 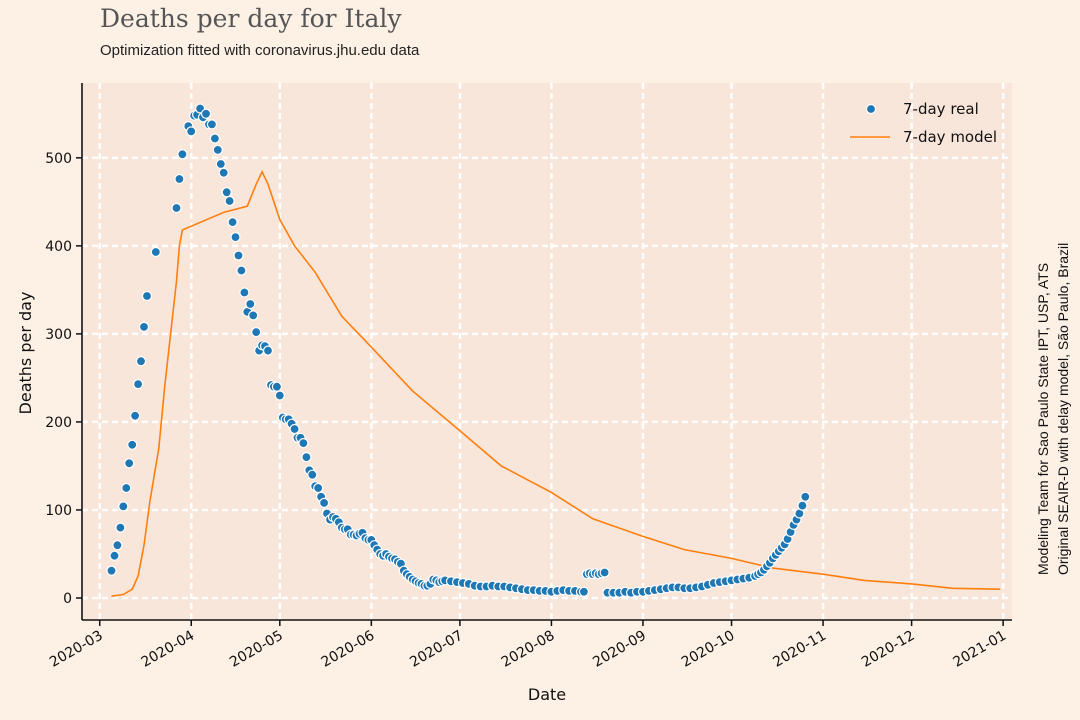 I want to click on y-axis-label: Deaths per day, so click(x=25, y=353).